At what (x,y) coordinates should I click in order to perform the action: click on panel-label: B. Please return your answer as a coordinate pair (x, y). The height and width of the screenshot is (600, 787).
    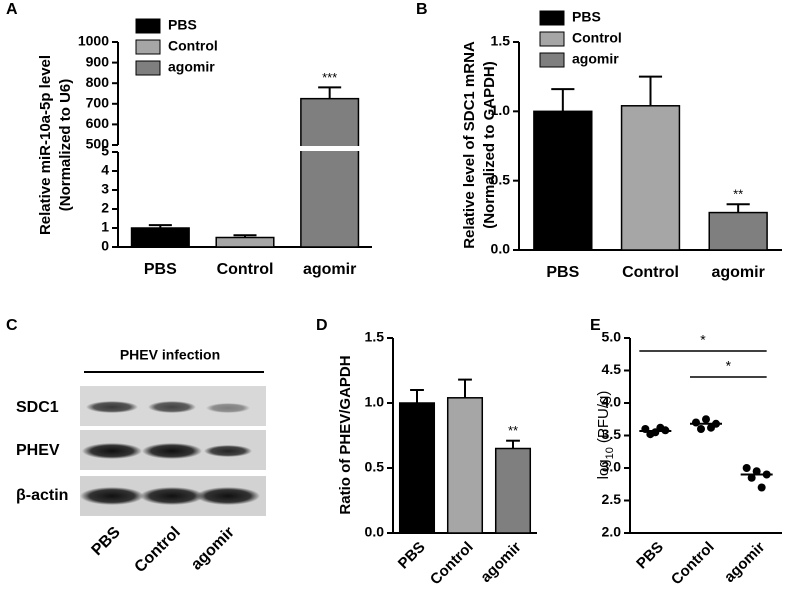
    Looking at the image, I should click on (422, 9).